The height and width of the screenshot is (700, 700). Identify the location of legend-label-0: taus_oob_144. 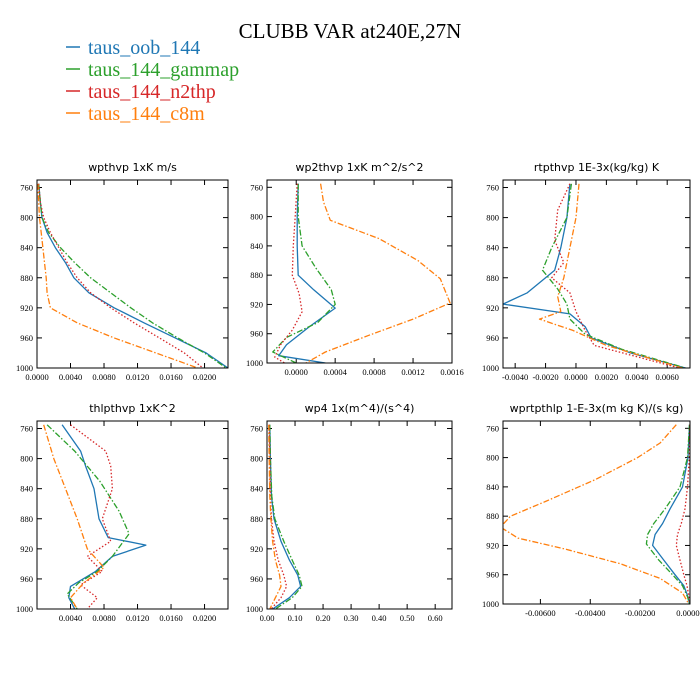
(144, 48).